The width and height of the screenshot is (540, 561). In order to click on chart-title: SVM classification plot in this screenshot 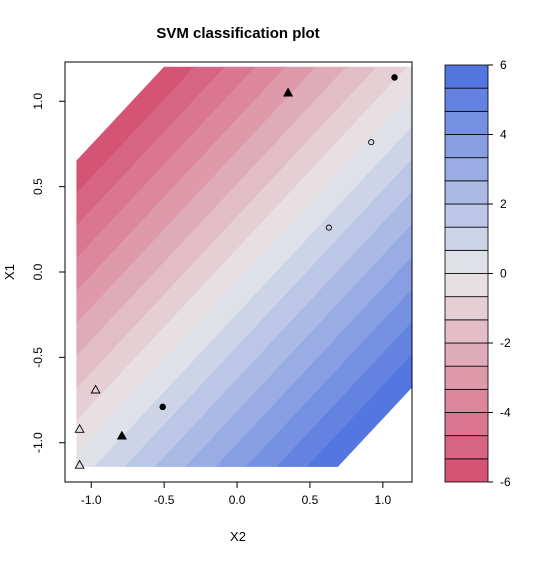, I will do `click(237, 33)`.